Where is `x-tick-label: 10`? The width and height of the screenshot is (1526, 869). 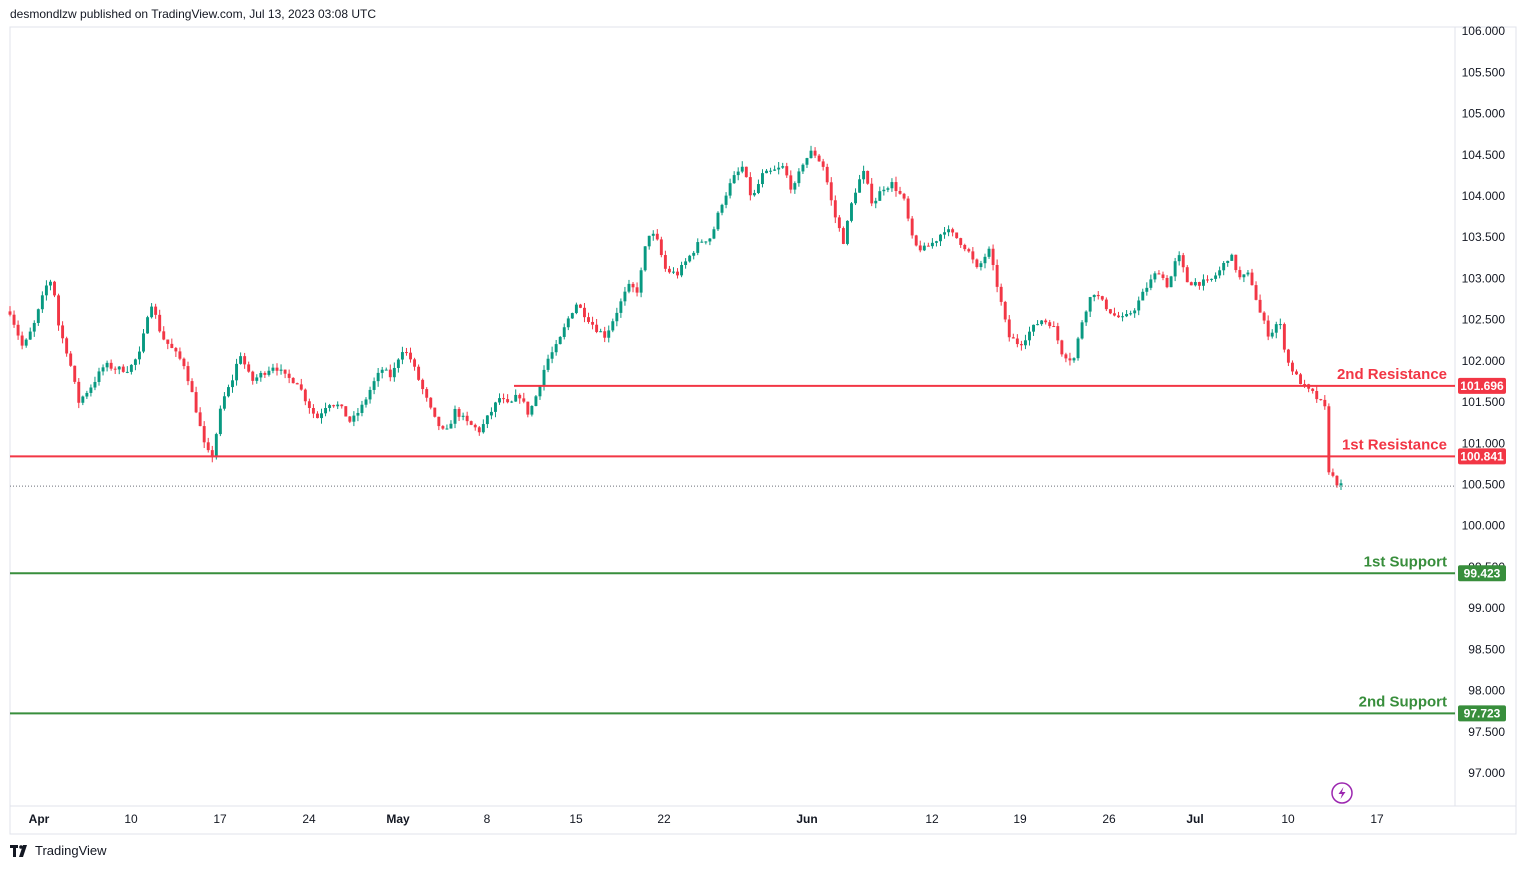
x-tick-label: 10 is located at coordinates (1288, 819).